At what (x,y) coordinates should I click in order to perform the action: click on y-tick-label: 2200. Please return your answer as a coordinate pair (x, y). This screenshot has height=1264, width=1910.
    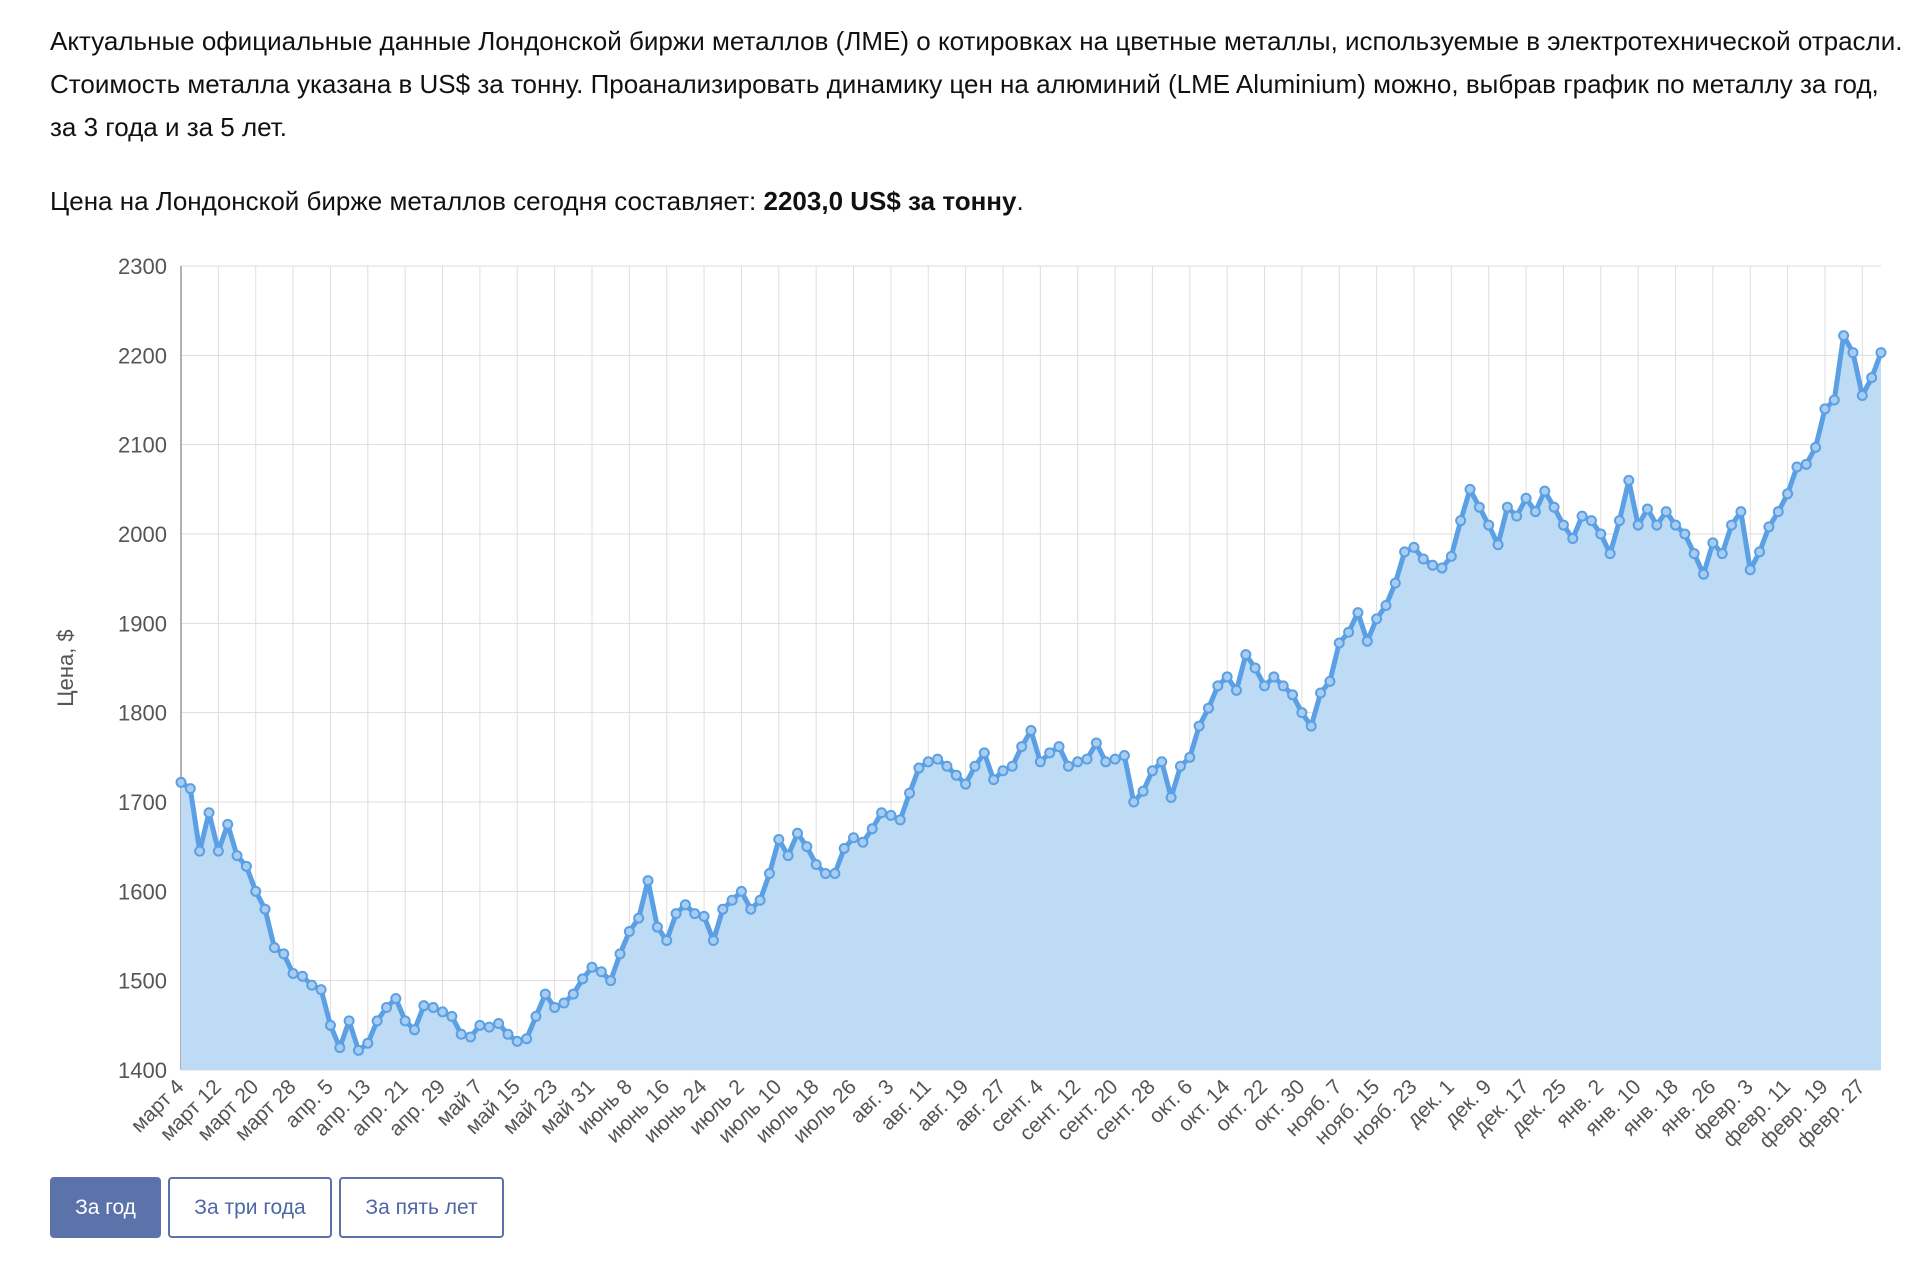
    Looking at the image, I should click on (142, 355).